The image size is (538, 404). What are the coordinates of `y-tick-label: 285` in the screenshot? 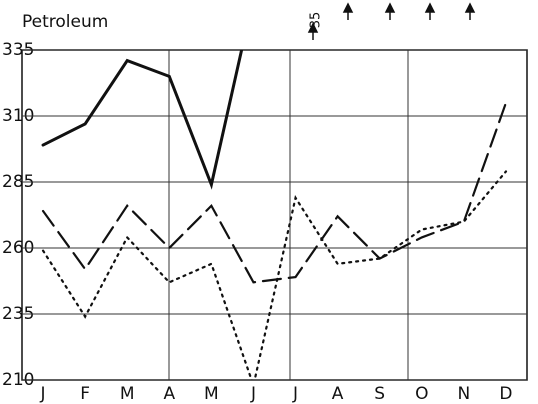 It's located at (18, 182).